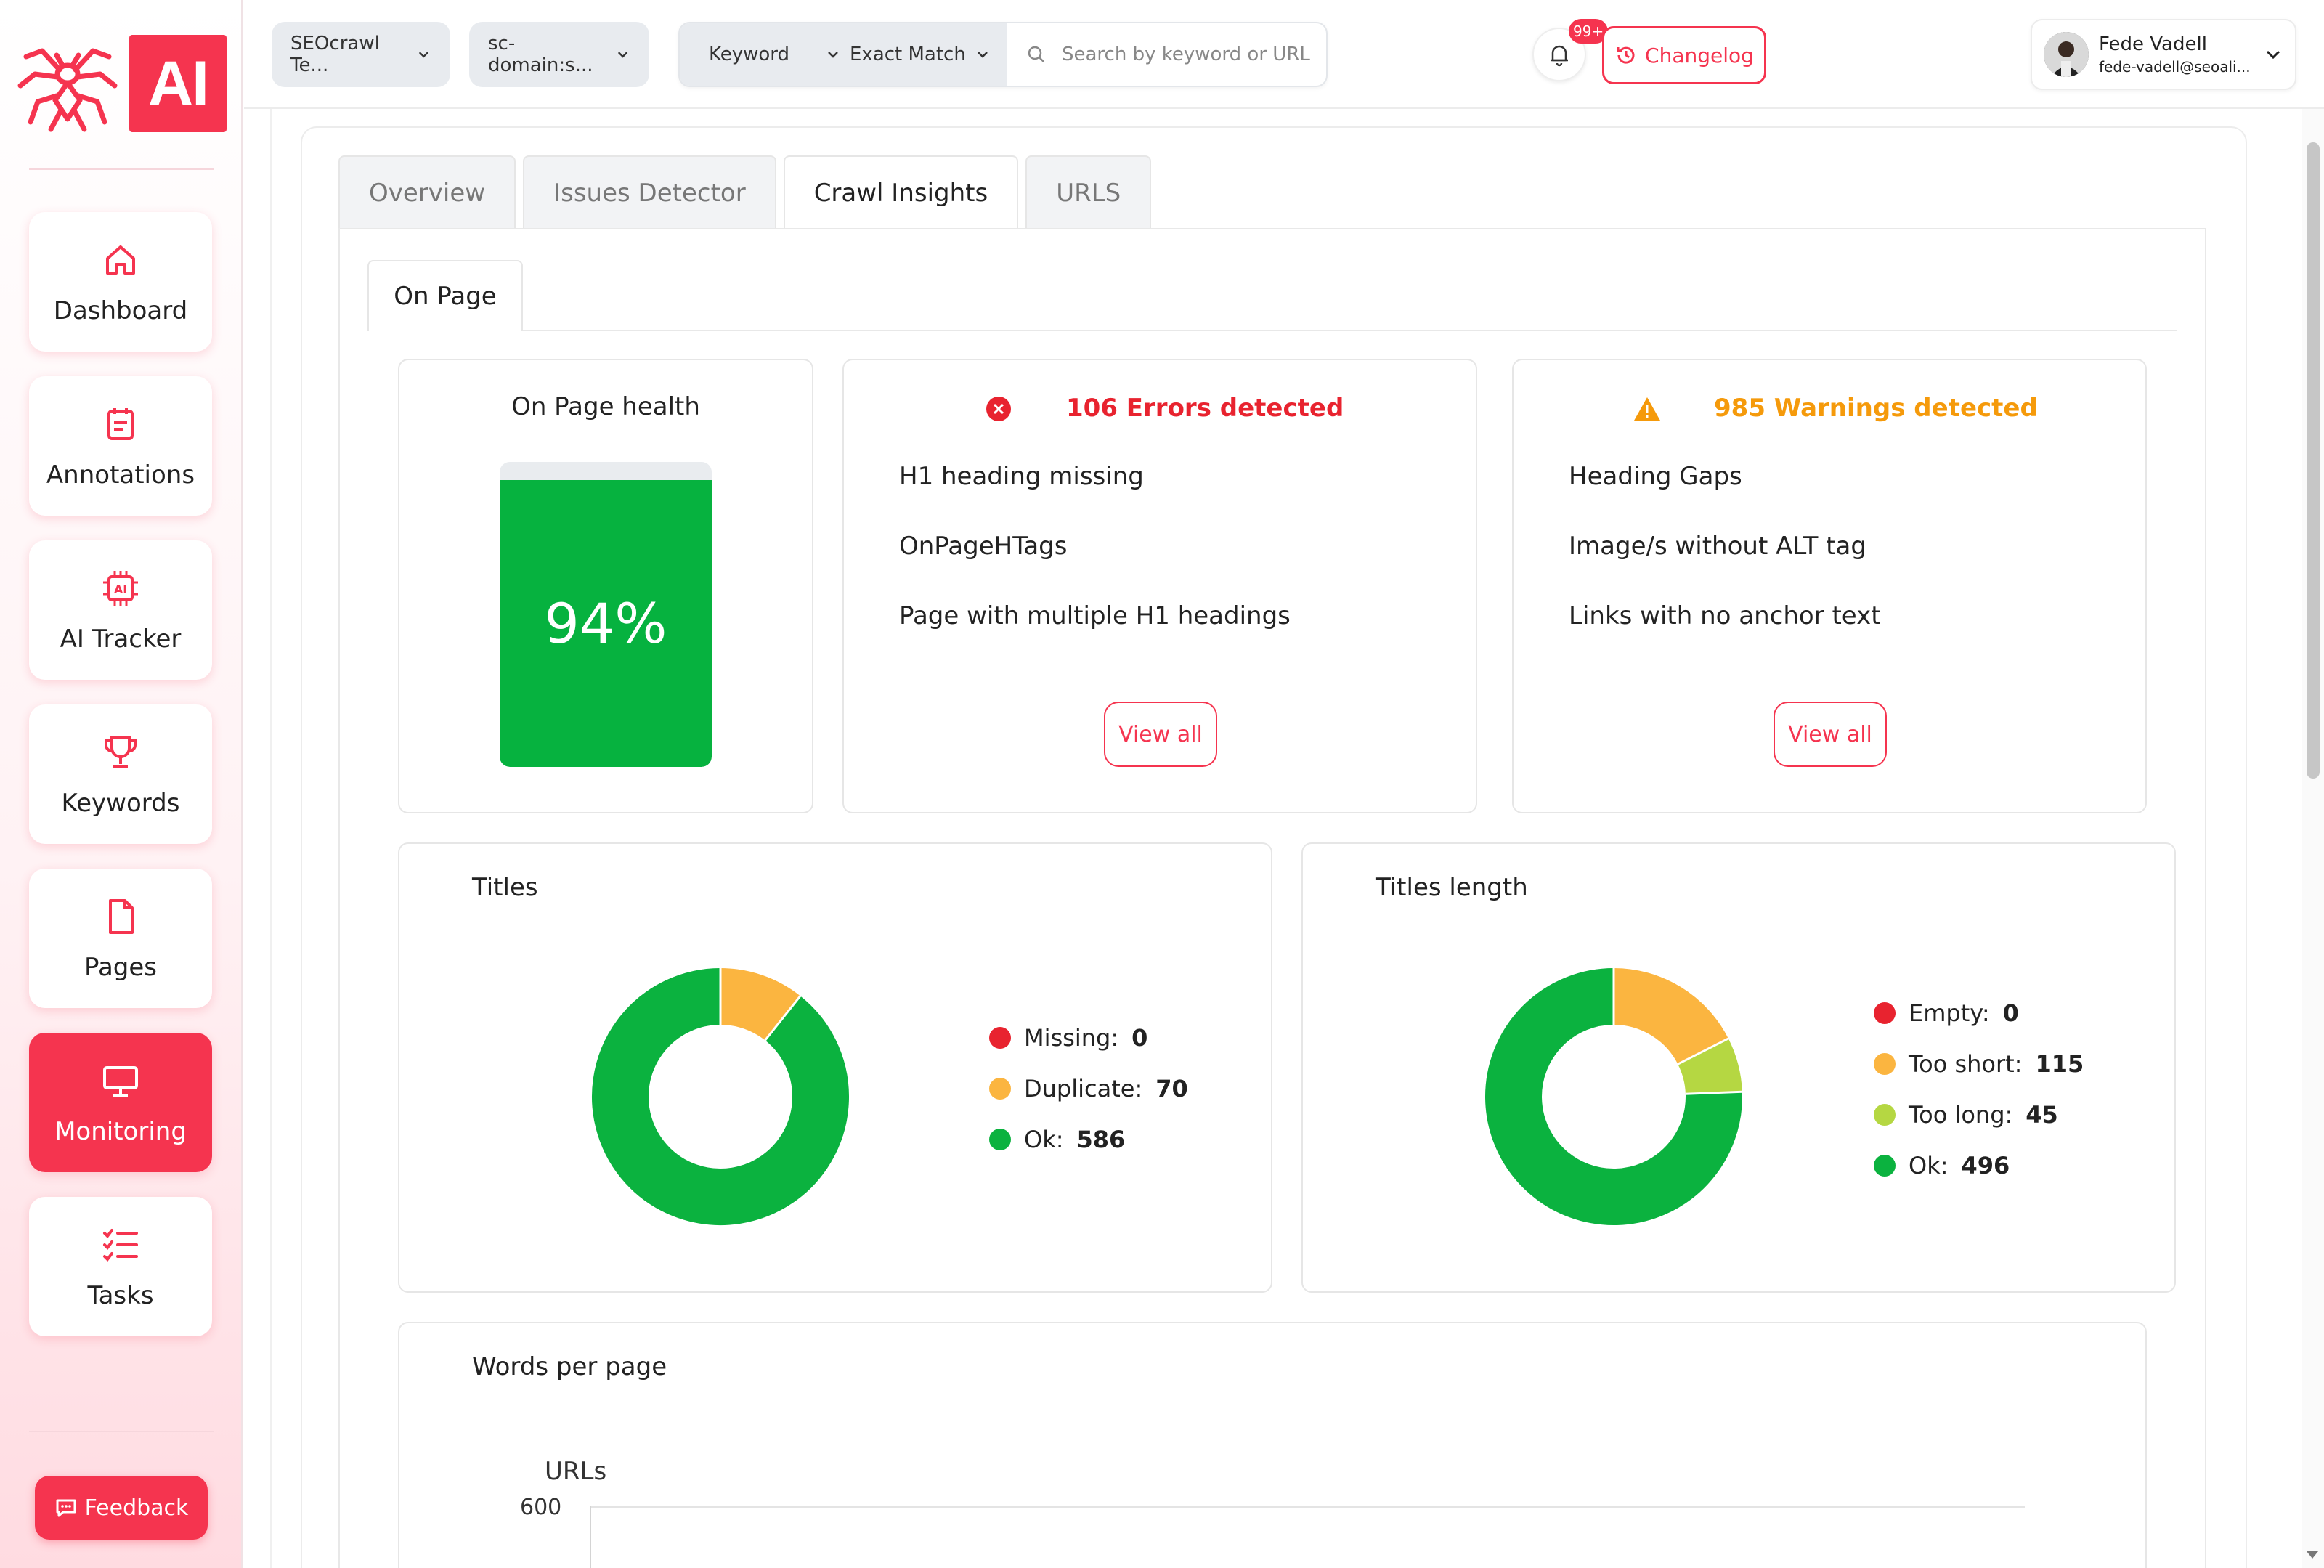 The height and width of the screenshot is (1568, 2324). What do you see at coordinates (1088, 192) in the screenshot?
I see `tab-urls: URLS` at bounding box center [1088, 192].